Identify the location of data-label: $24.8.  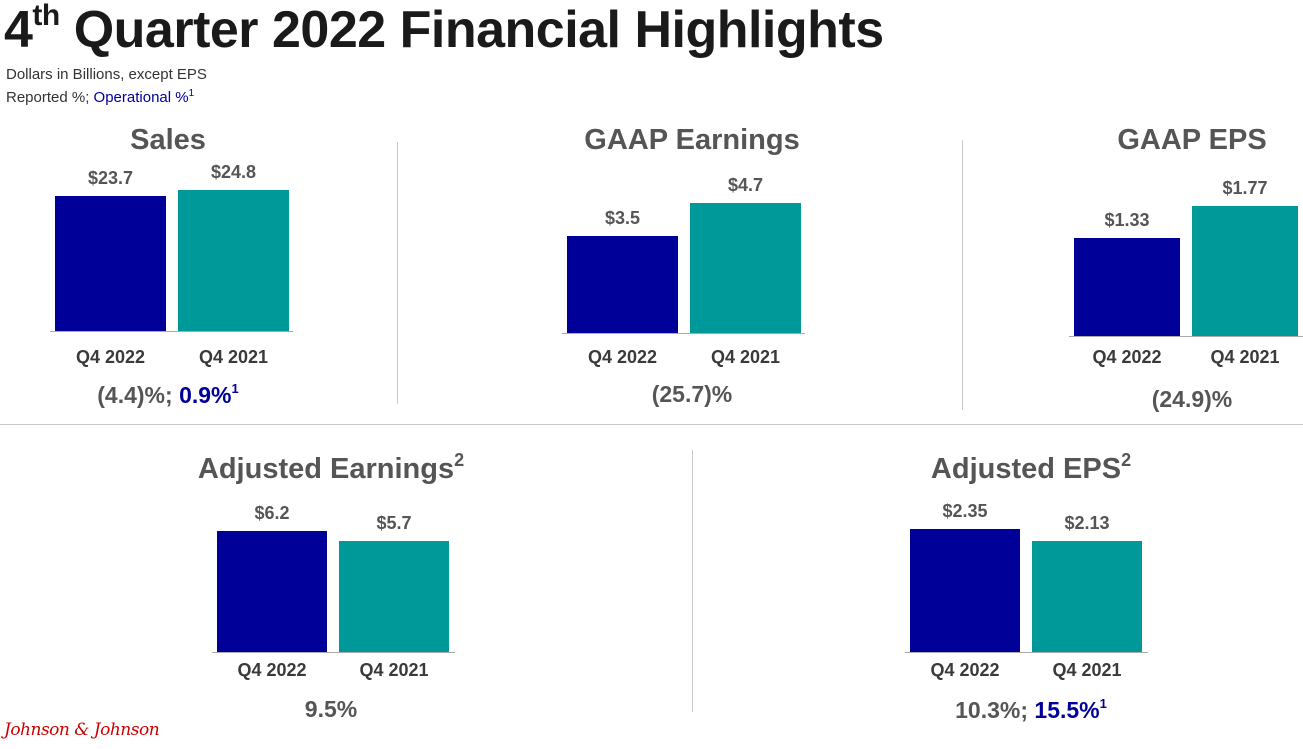
(233, 172).